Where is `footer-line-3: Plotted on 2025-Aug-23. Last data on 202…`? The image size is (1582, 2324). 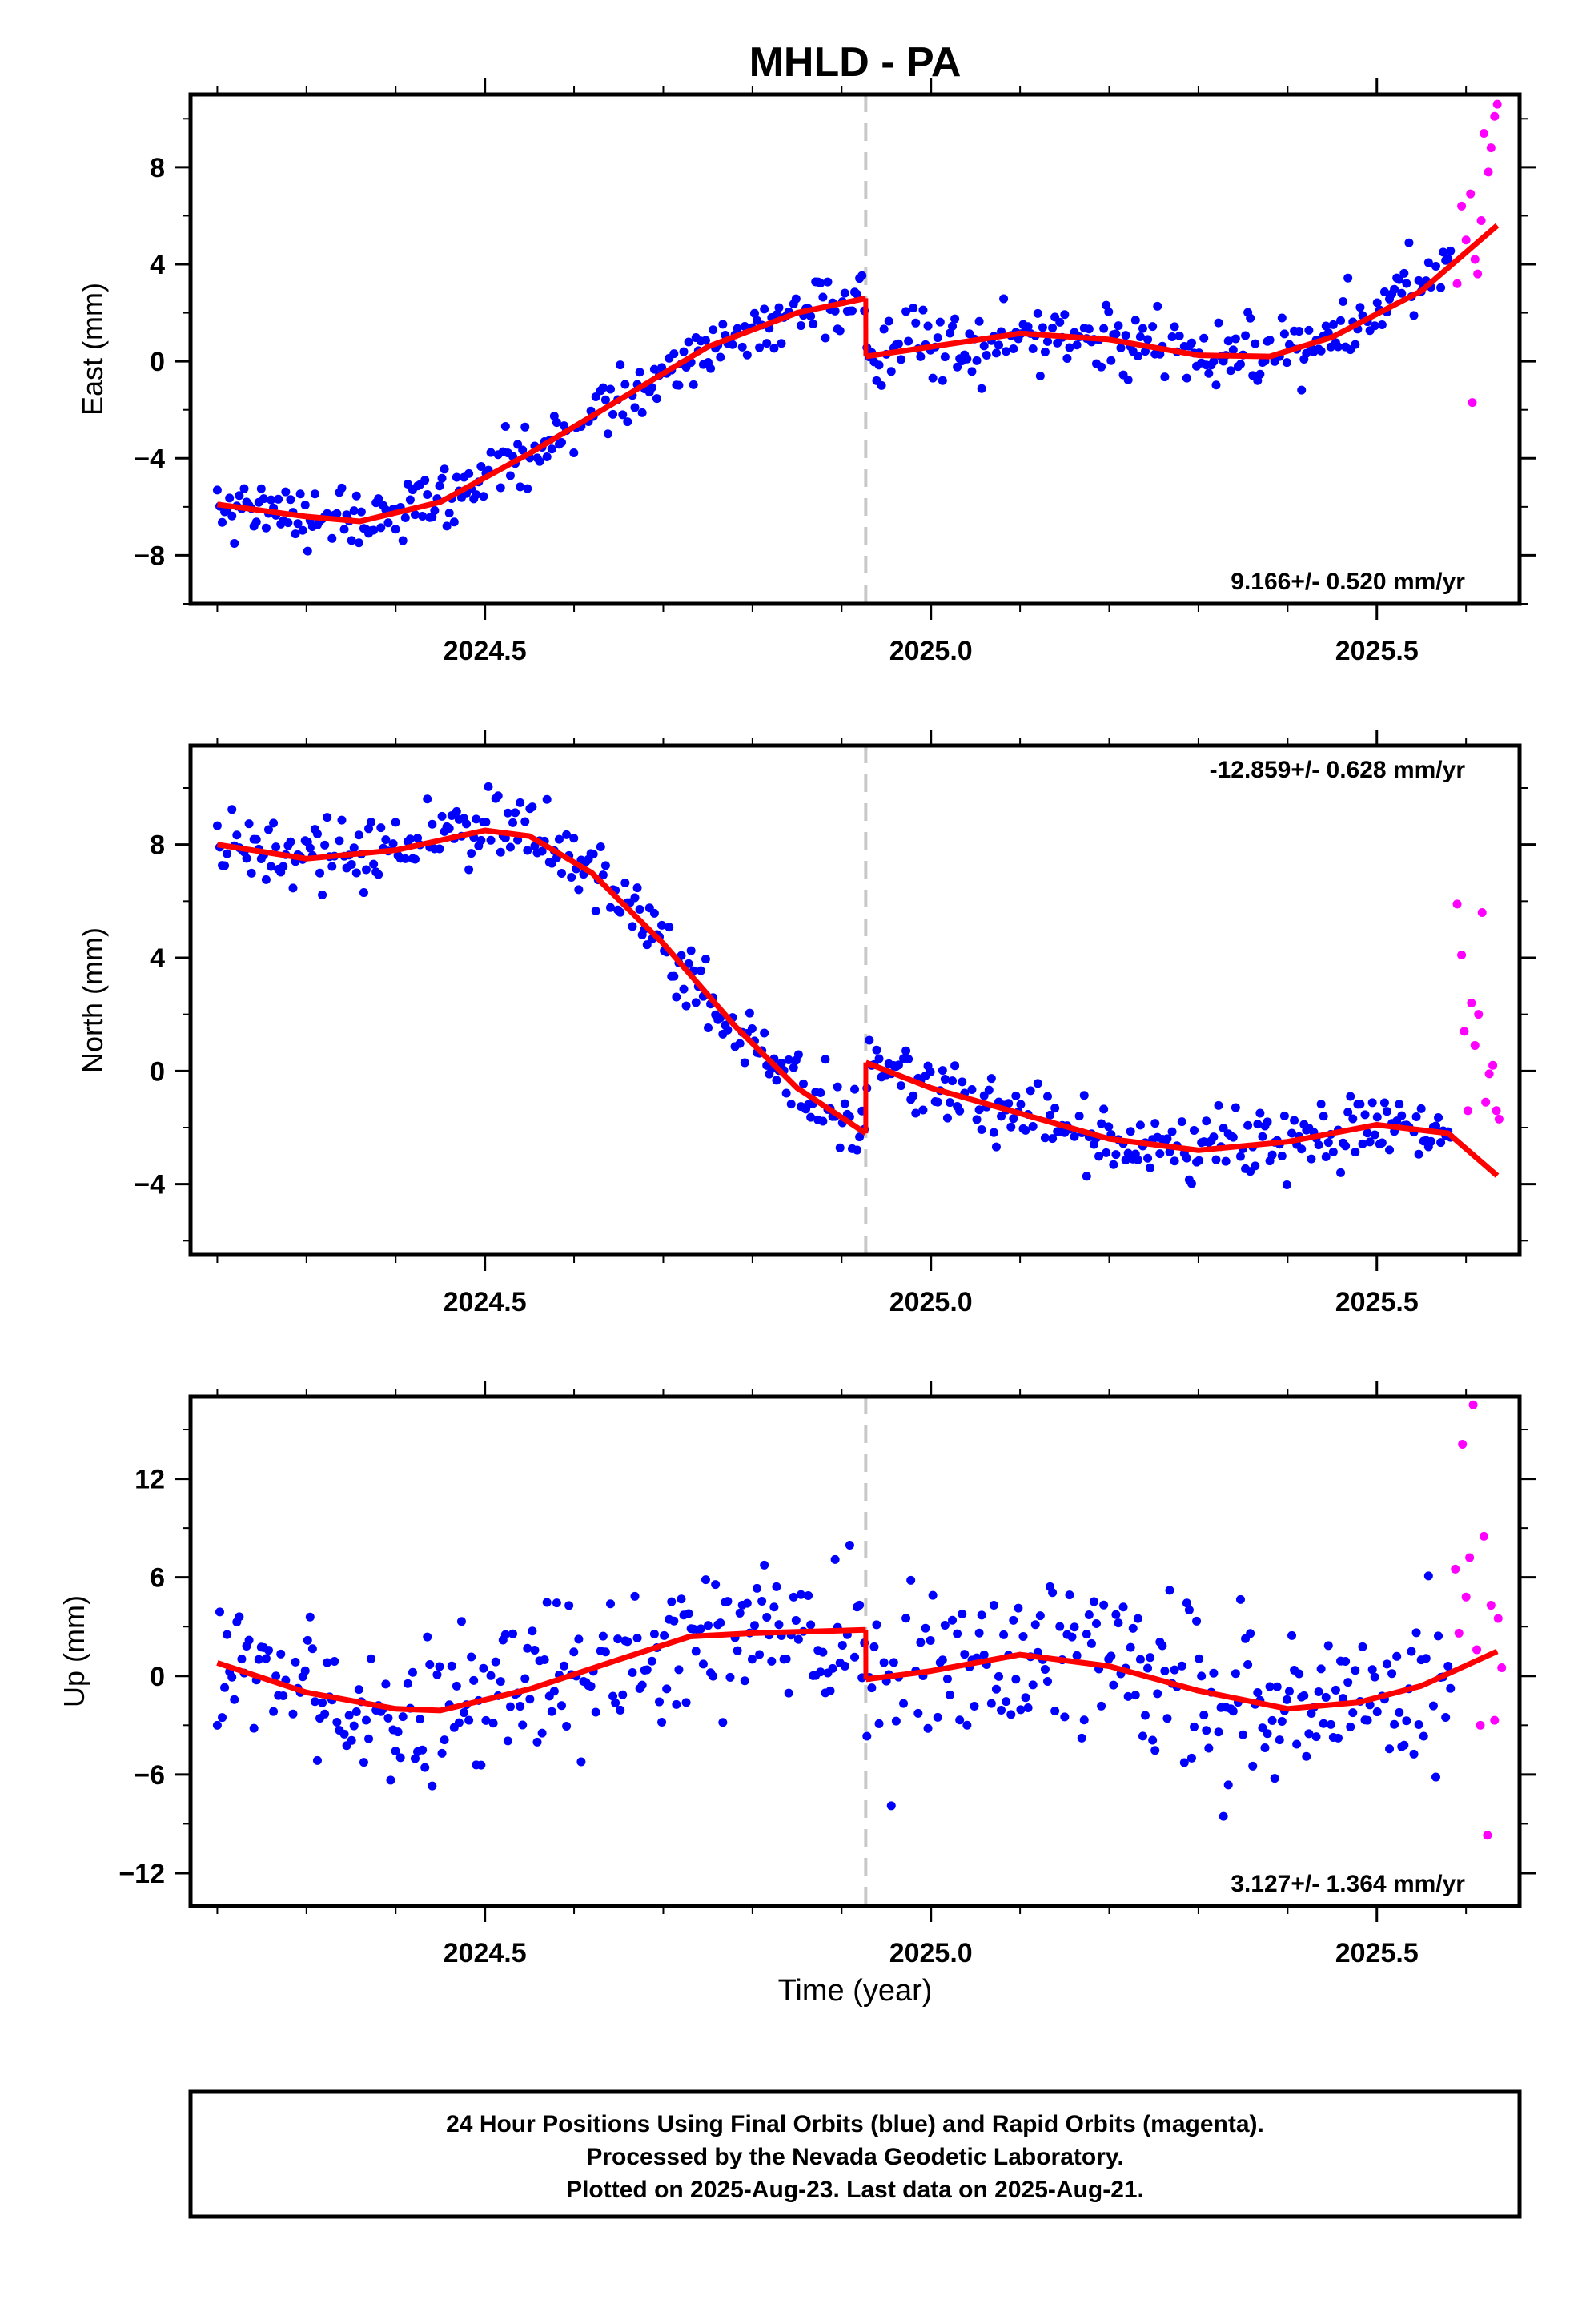
footer-line-3: Plotted on 2025-Aug-23. Last data on 202… is located at coordinates (855, 2190).